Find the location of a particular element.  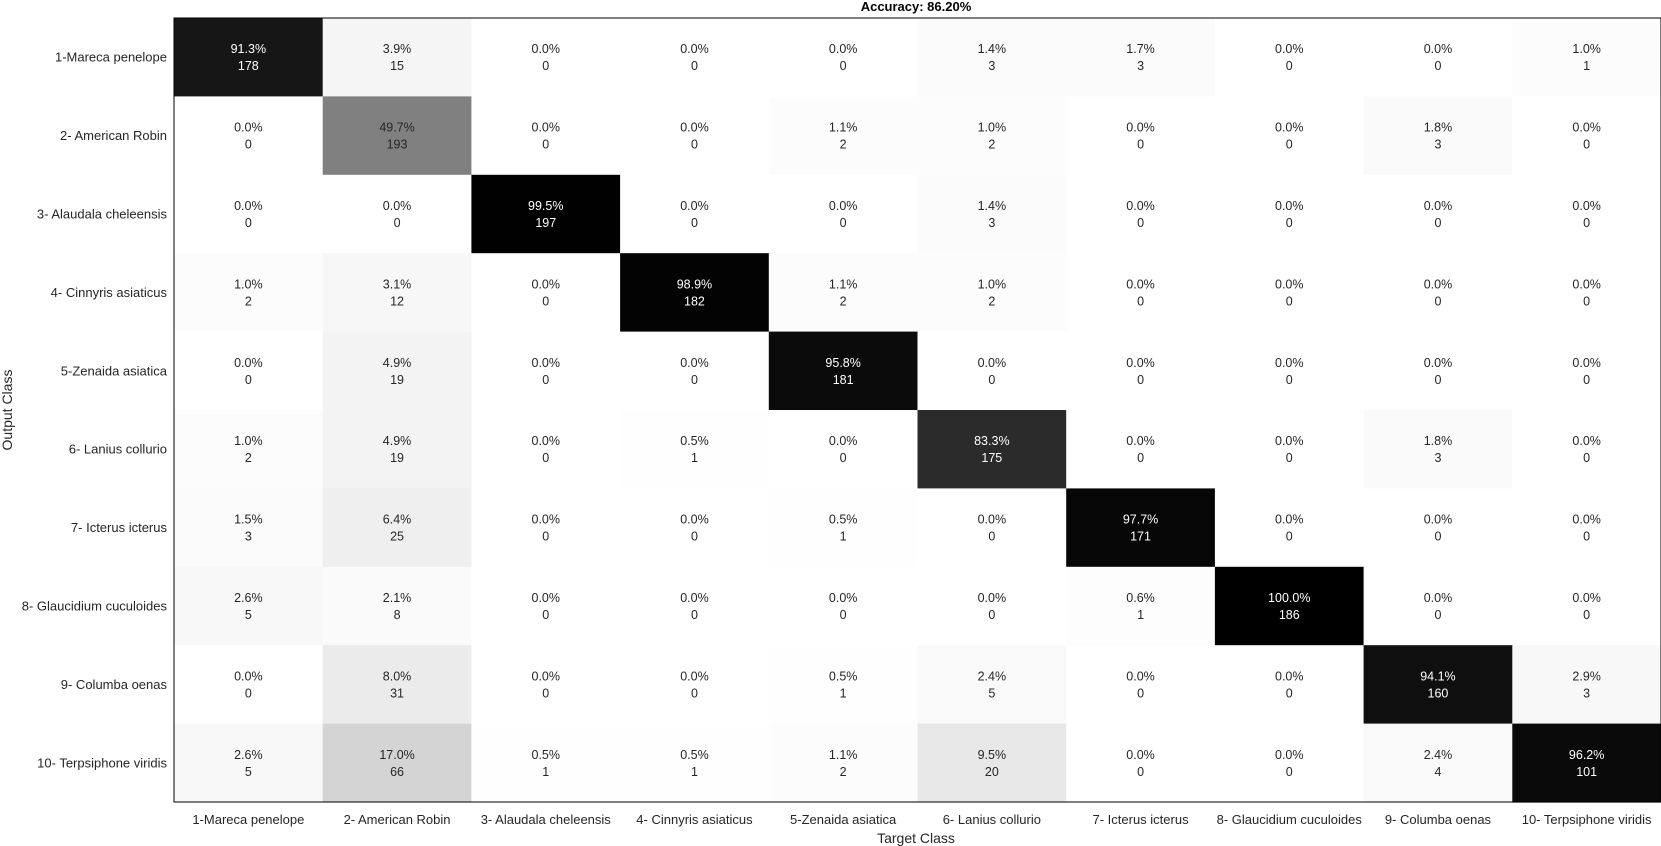

cell-percent-label: 96.2% is located at coordinates (1586, 755).